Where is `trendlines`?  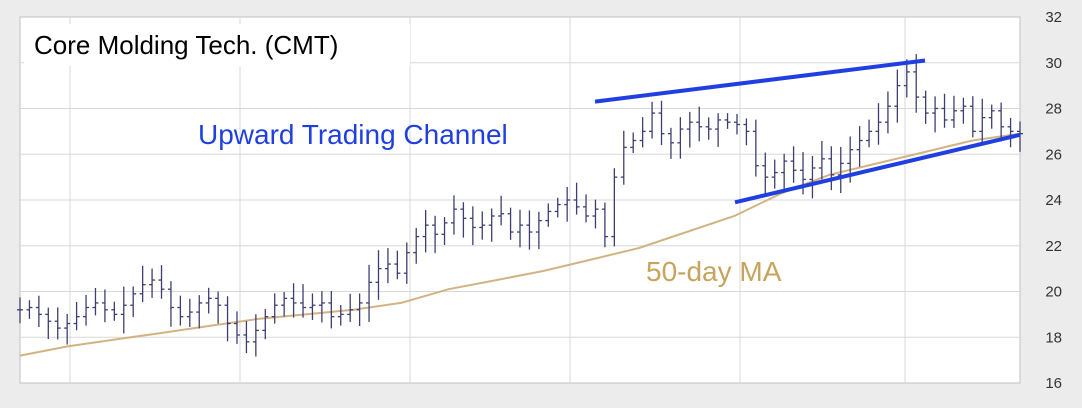 trendlines is located at coordinates (807, 131).